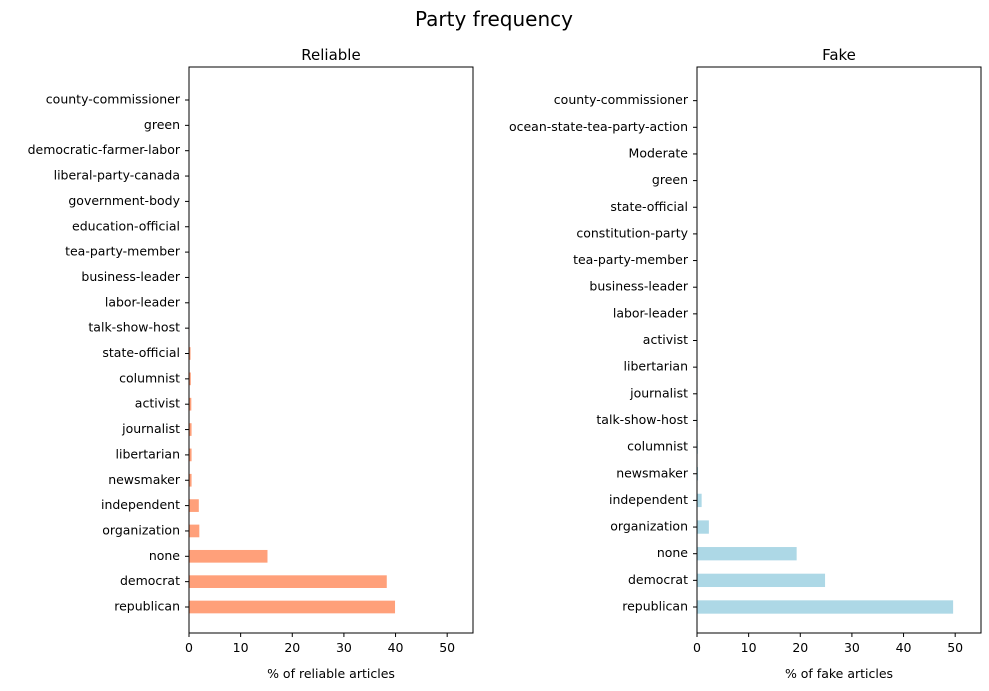  Describe the element at coordinates (190, 404) in the screenshot. I see `bar-activist` at that location.